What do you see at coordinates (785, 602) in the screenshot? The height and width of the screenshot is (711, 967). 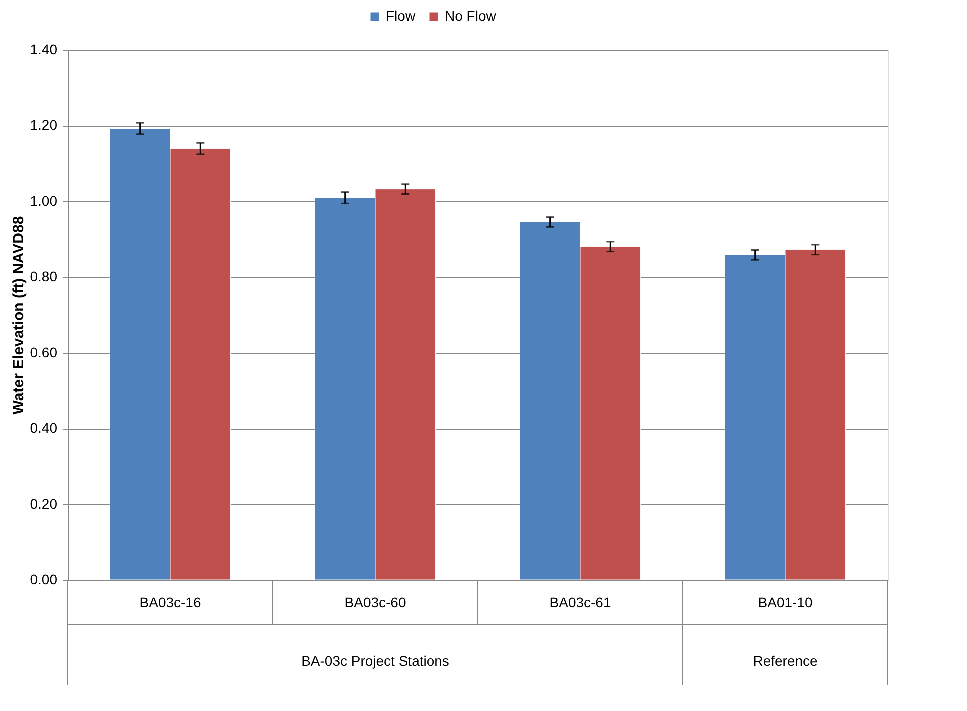 I see `x-tick-label: BA01-10` at bounding box center [785, 602].